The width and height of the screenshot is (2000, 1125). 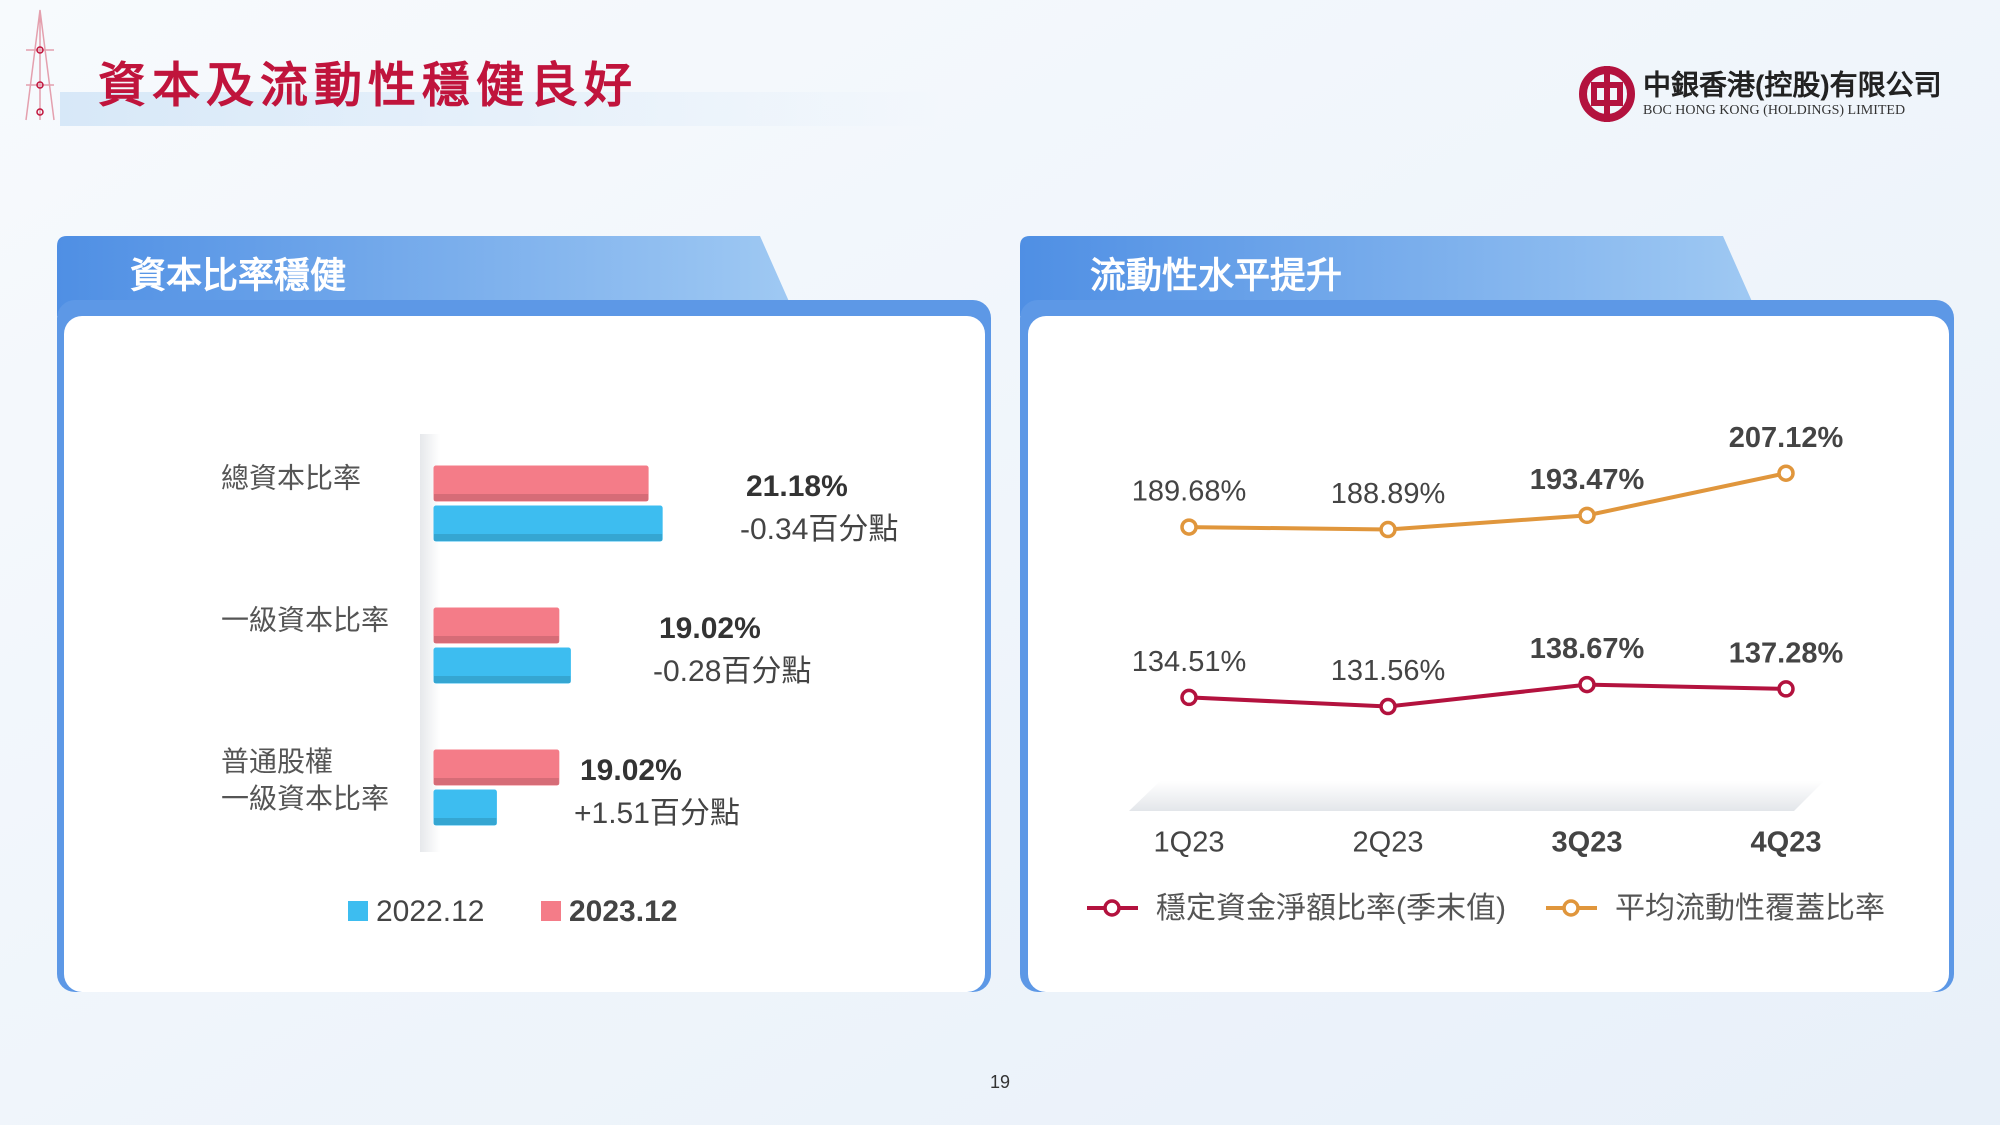 I want to click on value-label: 137.28%, so click(x=1786, y=654).